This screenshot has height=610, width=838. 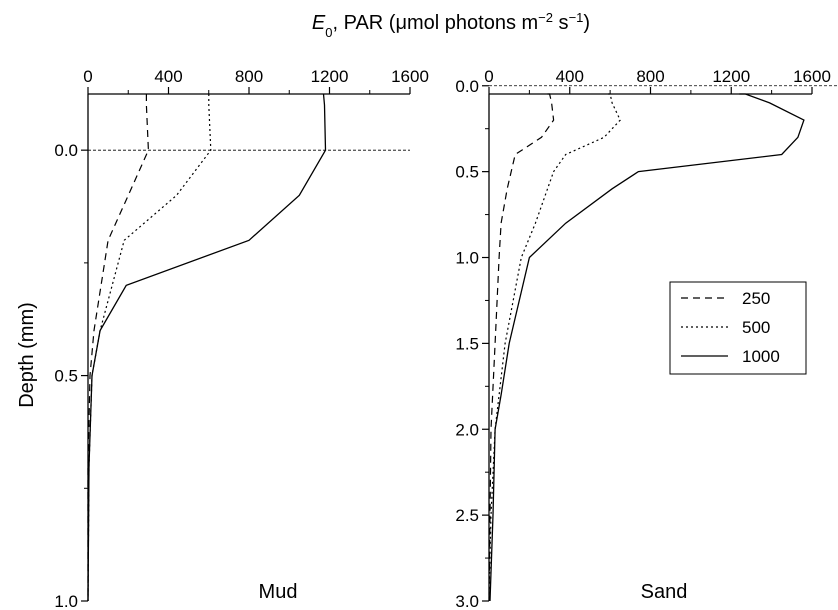 What do you see at coordinates (576, 17) in the screenshot?
I see `x-title-sup-2: −1` at bounding box center [576, 17].